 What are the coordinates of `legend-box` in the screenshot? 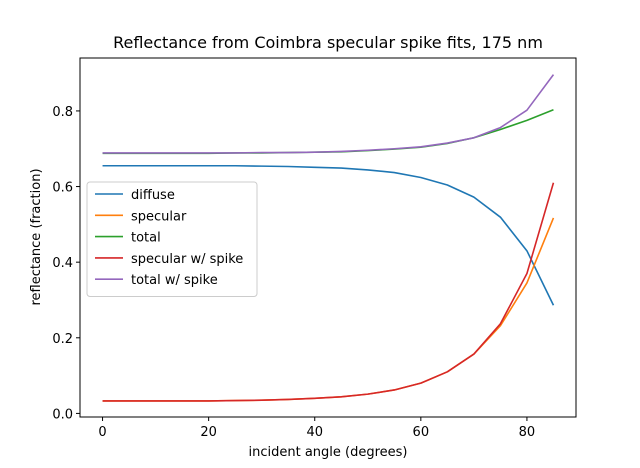 It's located at (172, 239).